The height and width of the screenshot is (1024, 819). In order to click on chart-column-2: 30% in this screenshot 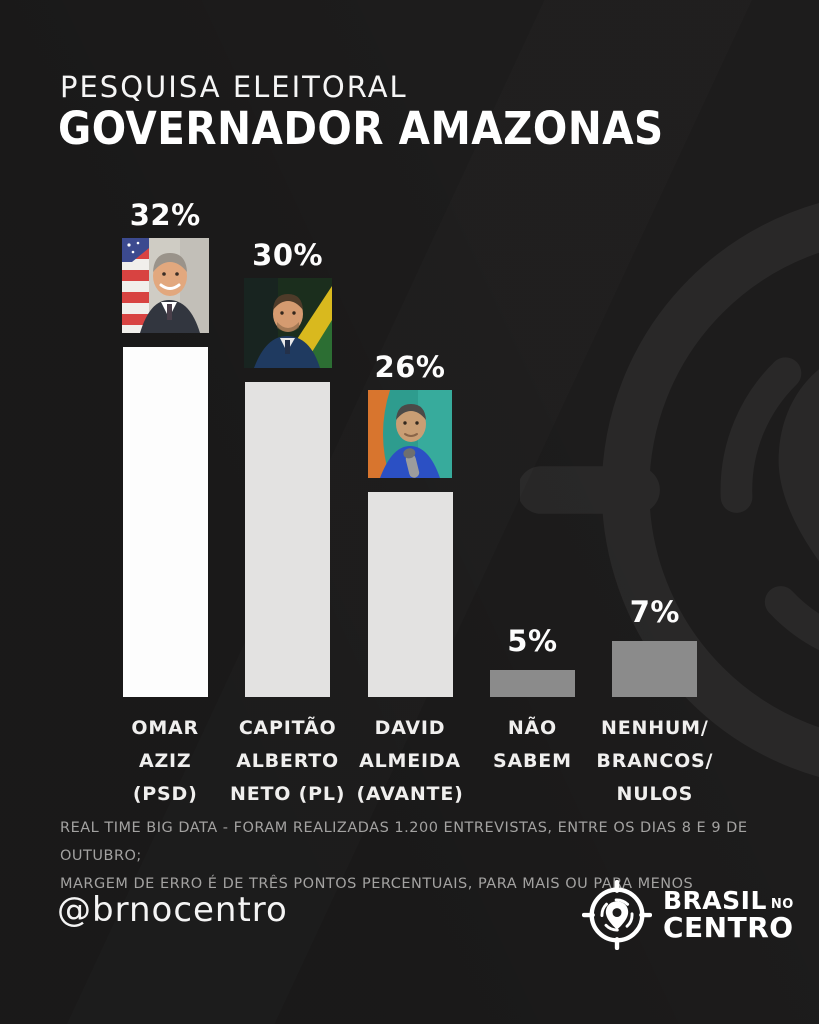, I will do `click(287, 446)`.